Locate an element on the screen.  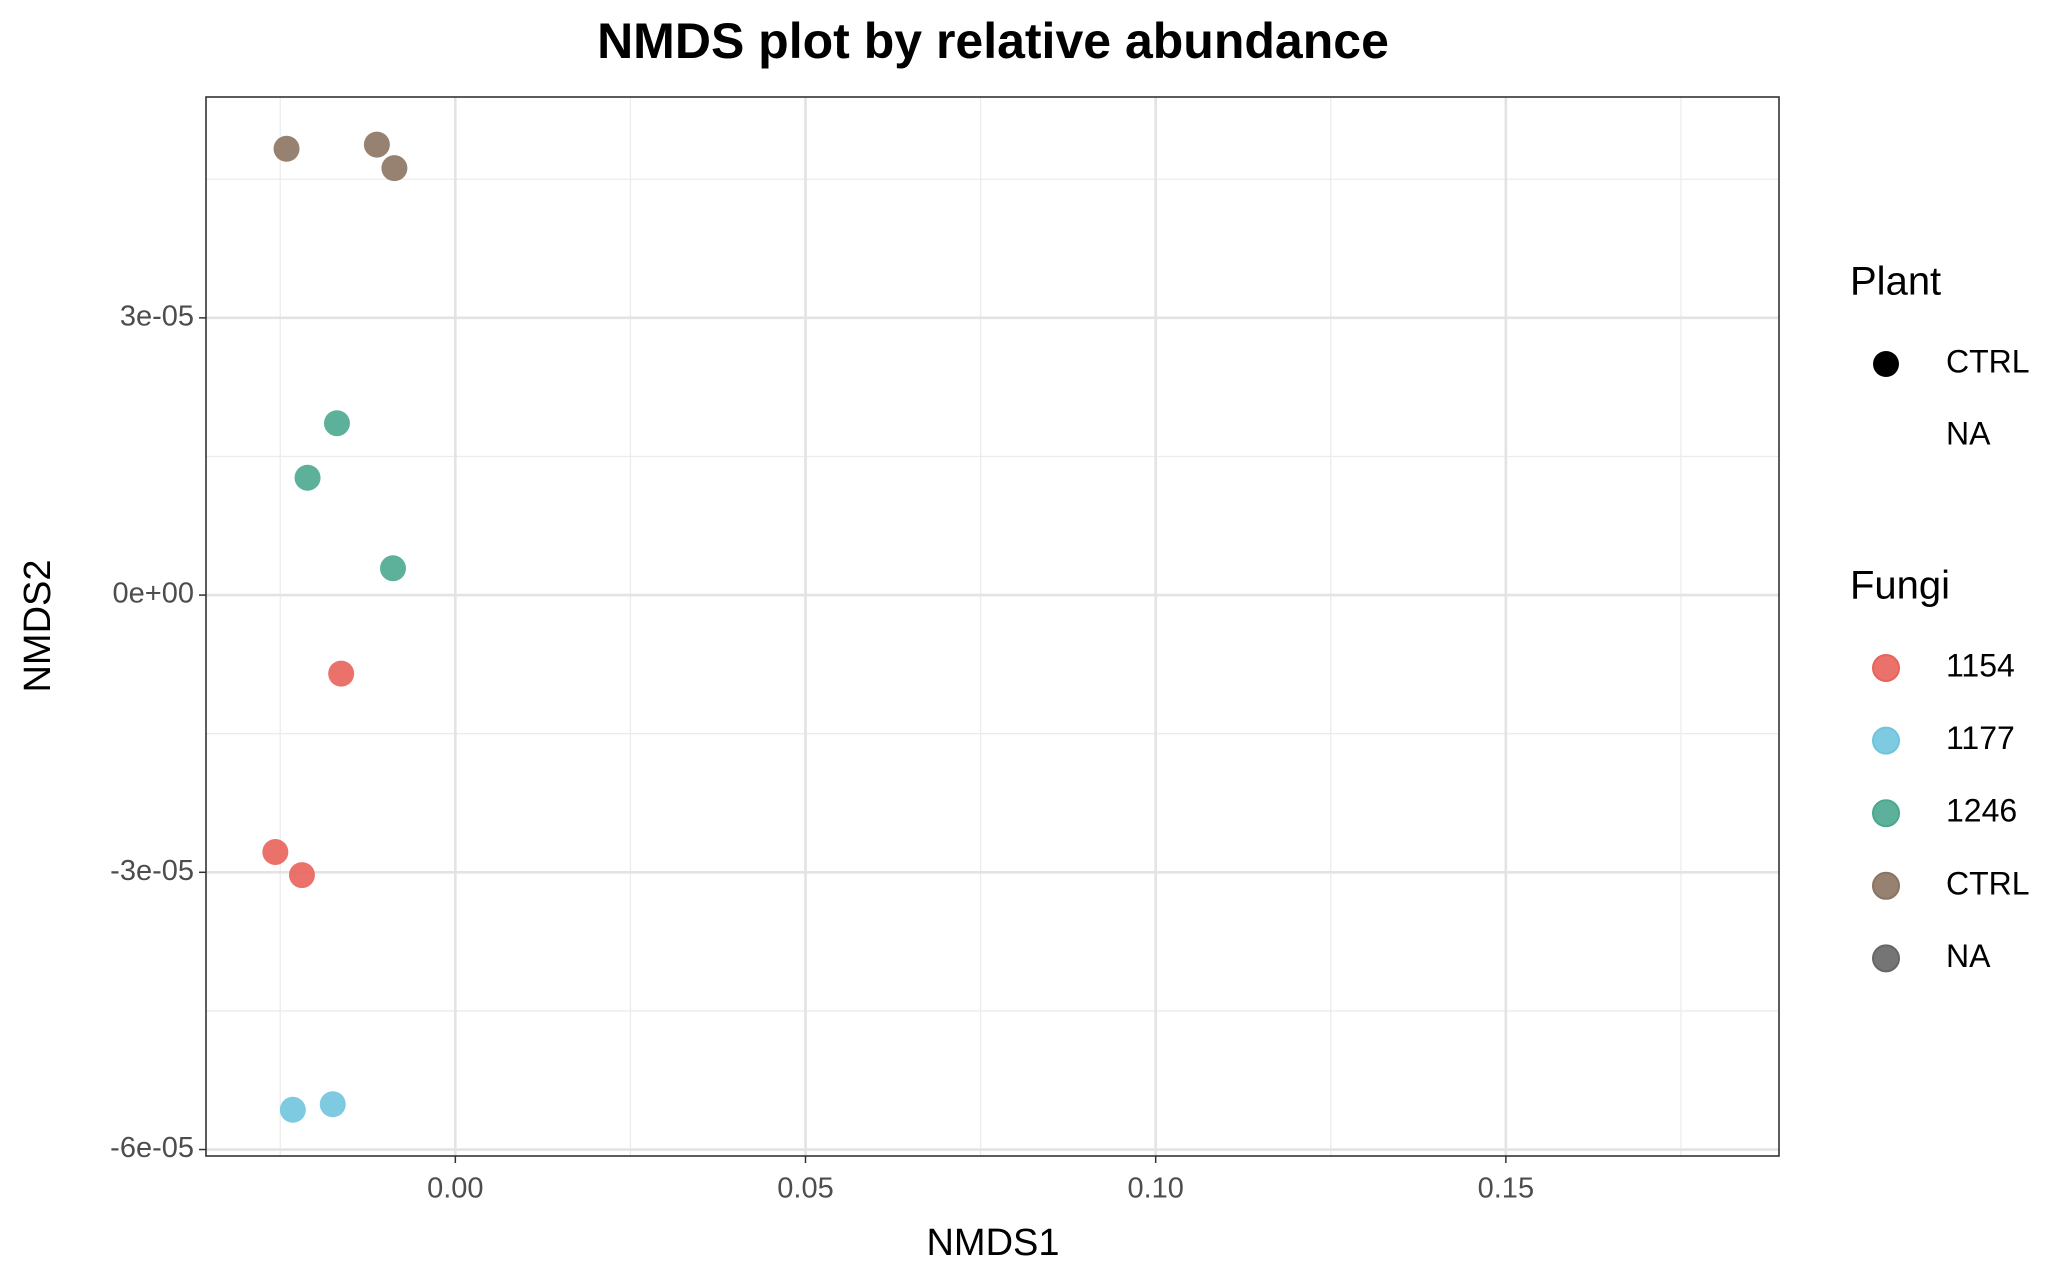
y-tick-label: 0e+00 is located at coordinates (153, 594).